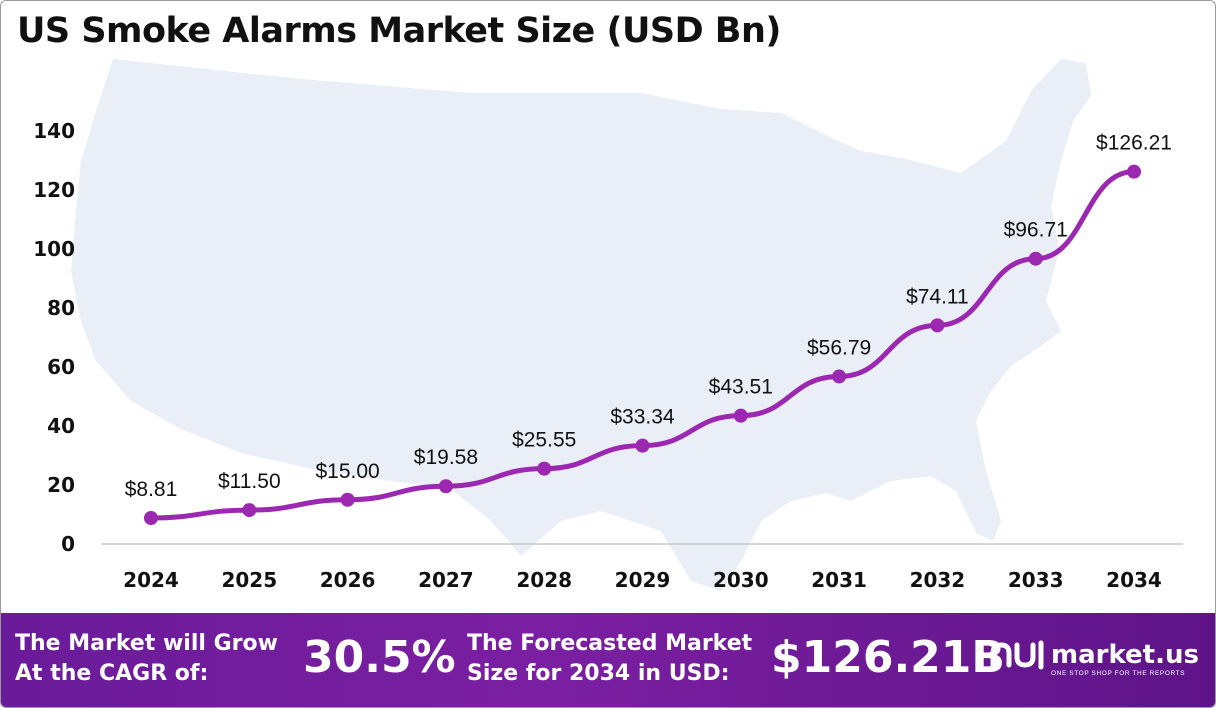 This screenshot has width=1216, height=708. Describe the element at coordinates (54, 249) in the screenshot. I see `y-tick-label: 100` at that location.